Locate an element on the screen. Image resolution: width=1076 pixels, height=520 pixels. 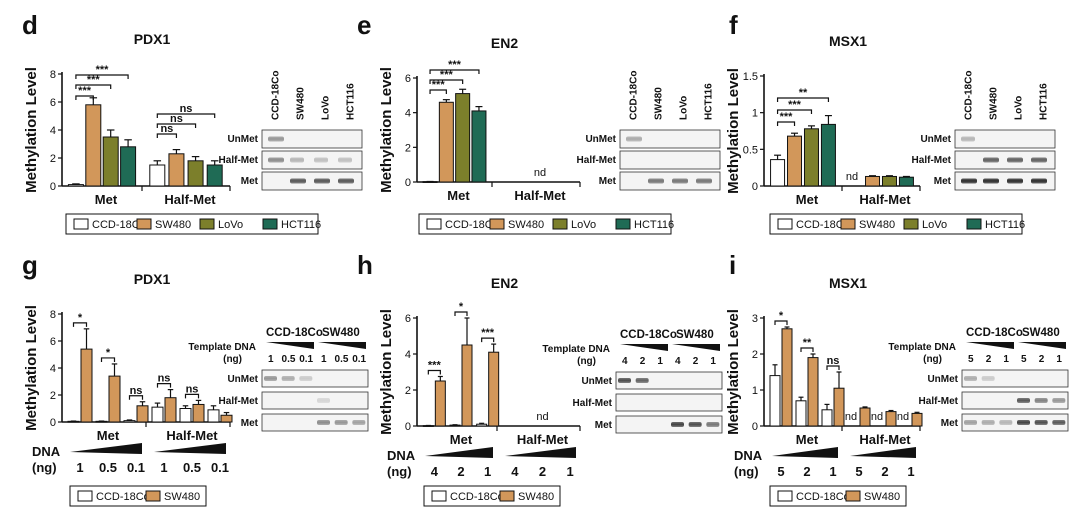
gel-amount: 0.1 is located at coordinates (306, 359).